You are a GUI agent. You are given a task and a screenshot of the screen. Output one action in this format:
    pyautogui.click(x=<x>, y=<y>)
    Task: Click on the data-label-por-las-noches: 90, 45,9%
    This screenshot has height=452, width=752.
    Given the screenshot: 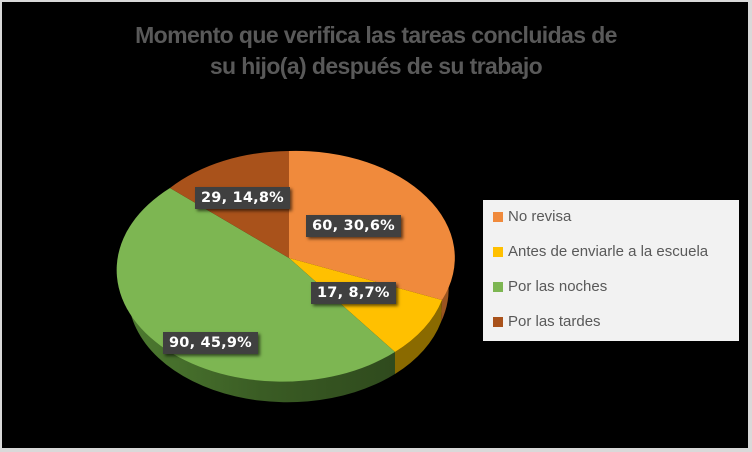 What is the action you would take?
    pyautogui.click(x=210, y=343)
    